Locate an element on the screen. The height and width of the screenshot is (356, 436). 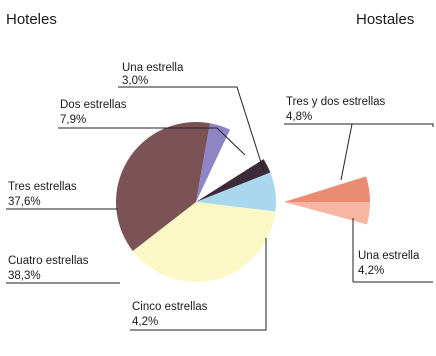
hoteles-slice-cuatro-estrellas is located at coordinates (163, 186).